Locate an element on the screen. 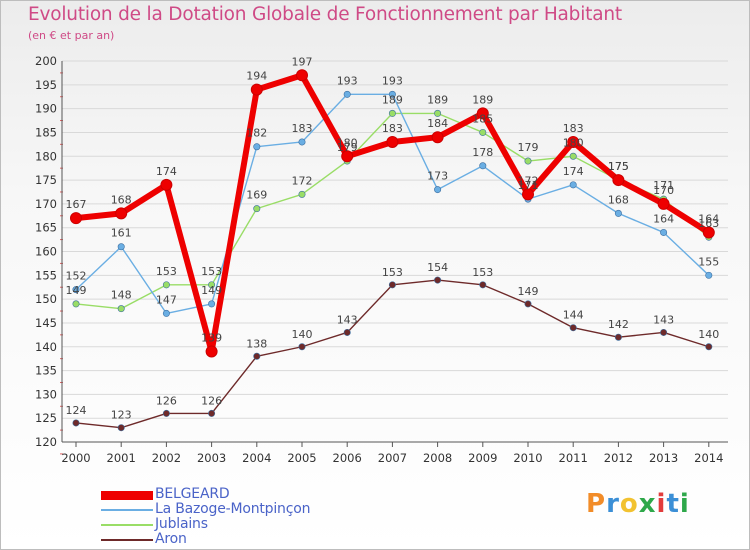 This screenshot has height=550, width=750. x-tick-label: 2008 is located at coordinates (437, 458).